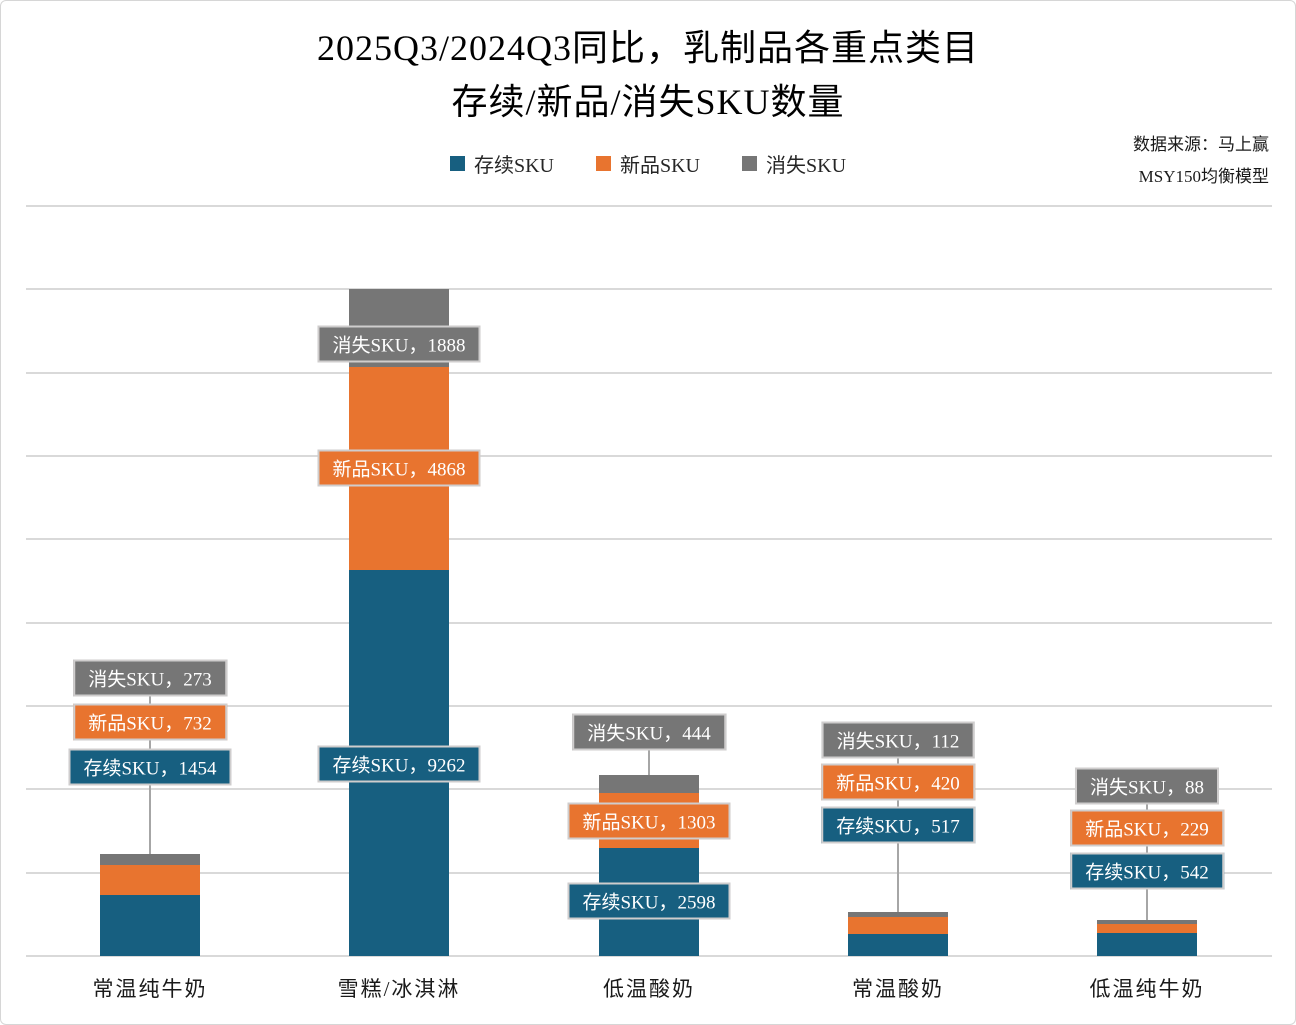 This screenshot has height=1025, width=1296. I want to click on category-label: 低温酸奶, so click(649, 989).